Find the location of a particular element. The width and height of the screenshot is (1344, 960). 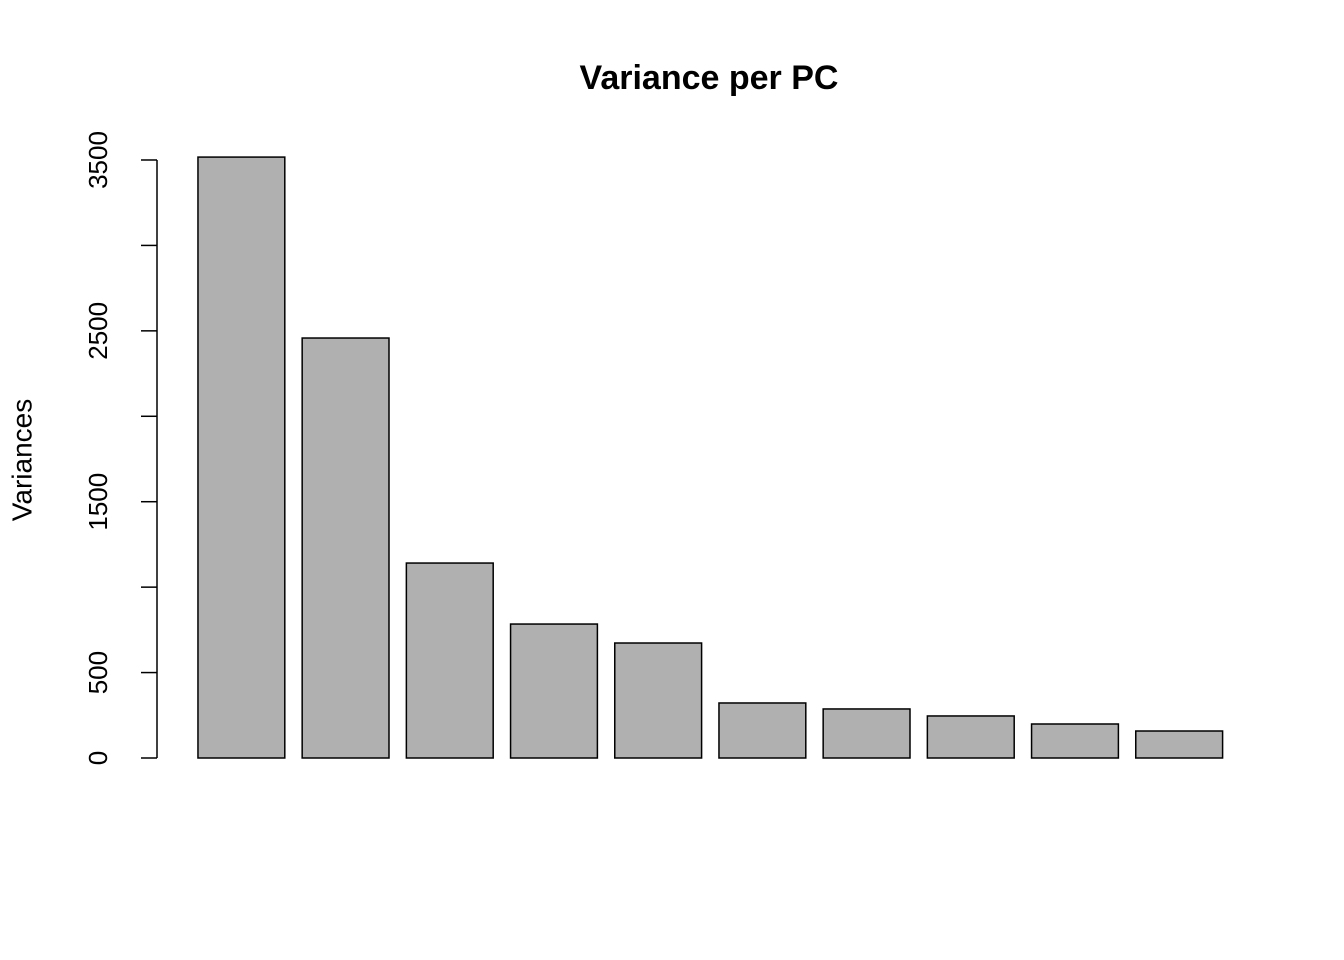

y-tick-label: 0 is located at coordinates (98, 758).